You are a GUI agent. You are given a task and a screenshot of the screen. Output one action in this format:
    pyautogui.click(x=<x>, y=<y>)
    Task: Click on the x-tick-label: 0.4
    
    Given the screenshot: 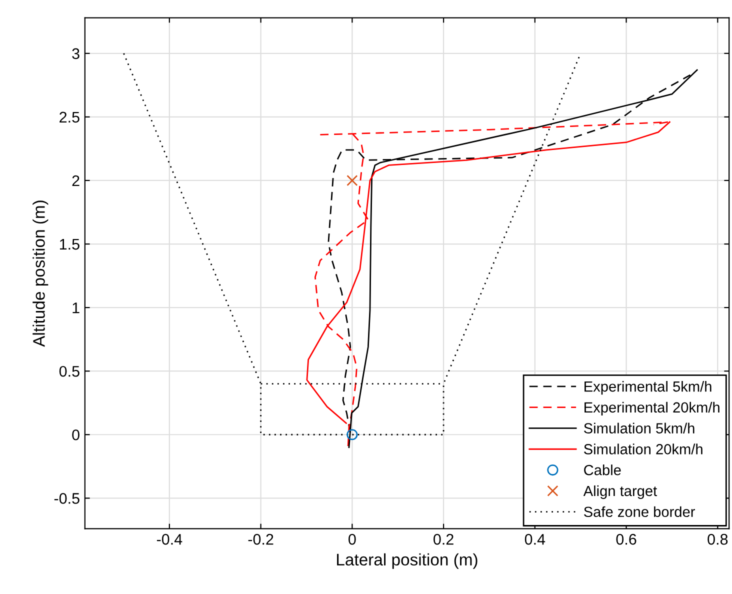 What is the action you would take?
    pyautogui.click(x=535, y=539)
    